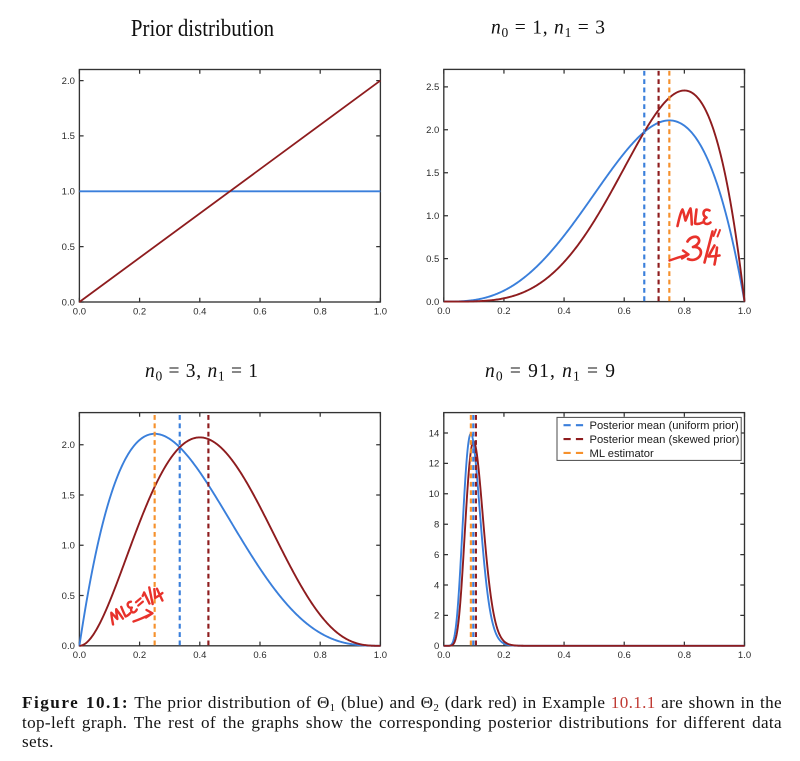 This screenshot has width=800, height=761. What do you see at coordinates (622, 454) in the screenshot?
I see `svg-text: ML estimator` at bounding box center [622, 454].